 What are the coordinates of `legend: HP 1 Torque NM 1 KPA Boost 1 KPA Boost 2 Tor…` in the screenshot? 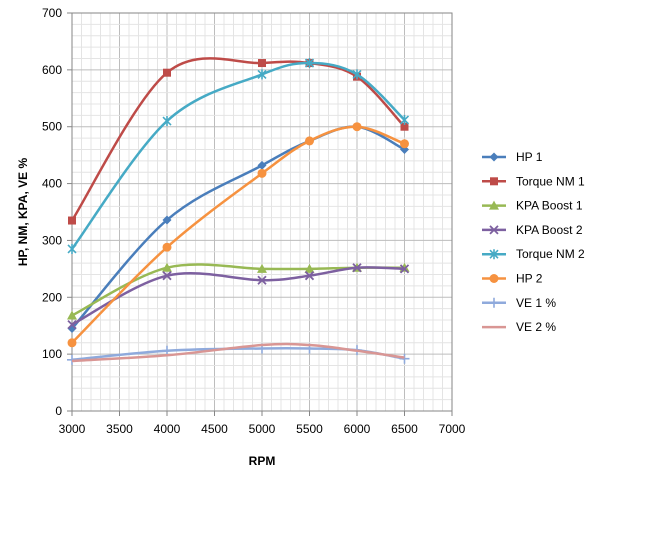 It's located at (533, 242).